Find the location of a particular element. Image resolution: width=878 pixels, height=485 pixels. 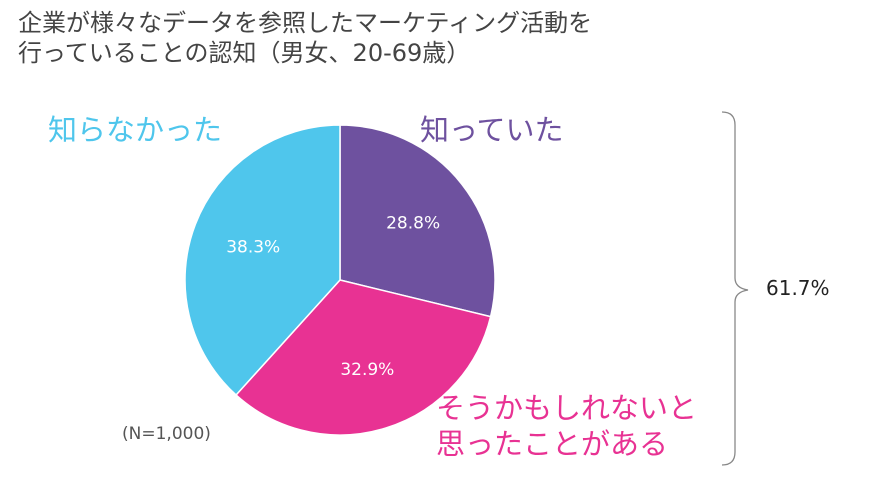

bracket is located at coordinates (735, 288).